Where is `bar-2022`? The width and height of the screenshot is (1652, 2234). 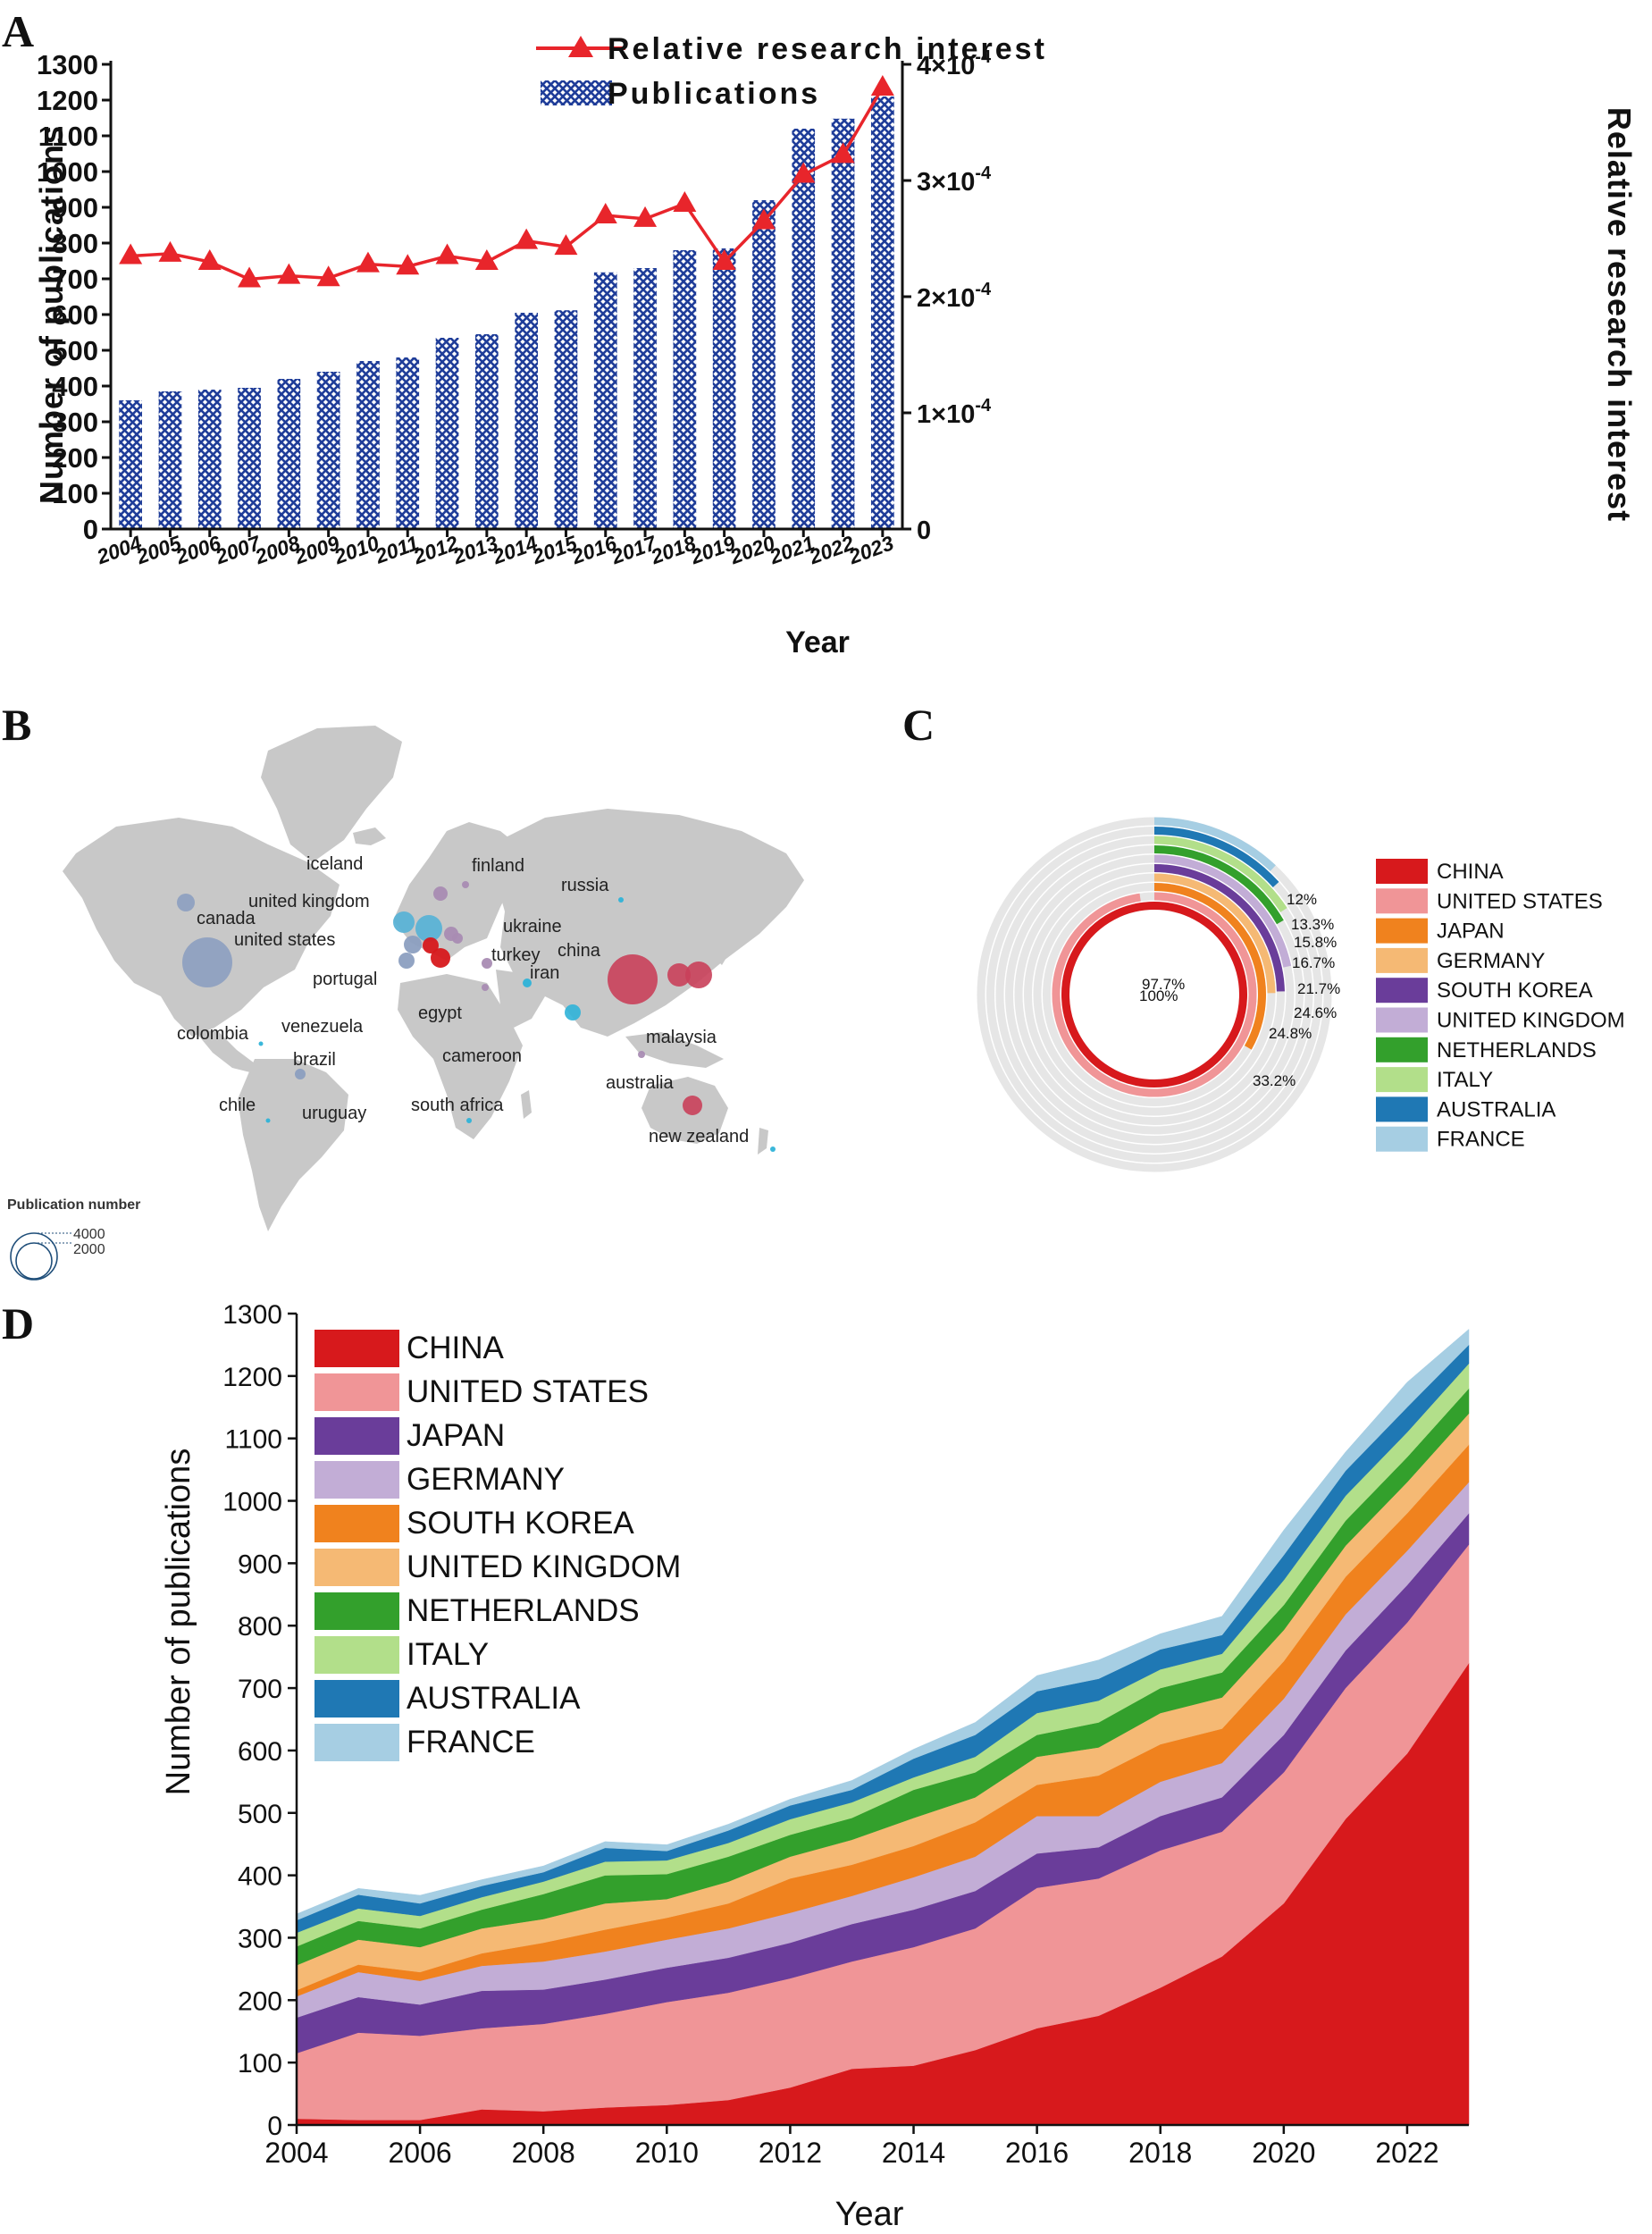
bar-2022 is located at coordinates (843, 324).